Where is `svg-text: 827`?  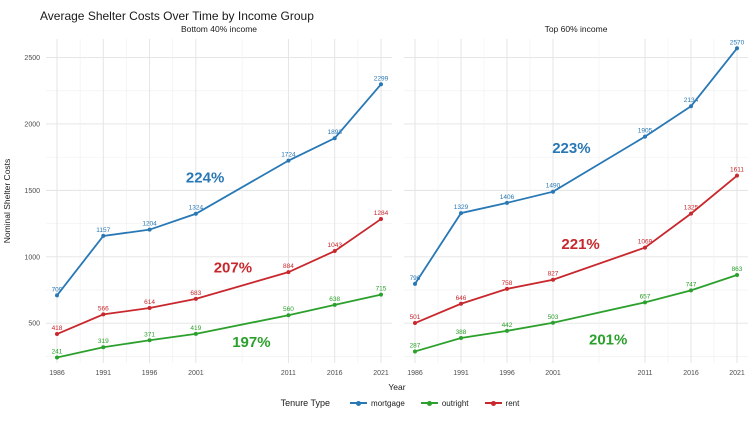
svg-text: 827 is located at coordinates (553, 274).